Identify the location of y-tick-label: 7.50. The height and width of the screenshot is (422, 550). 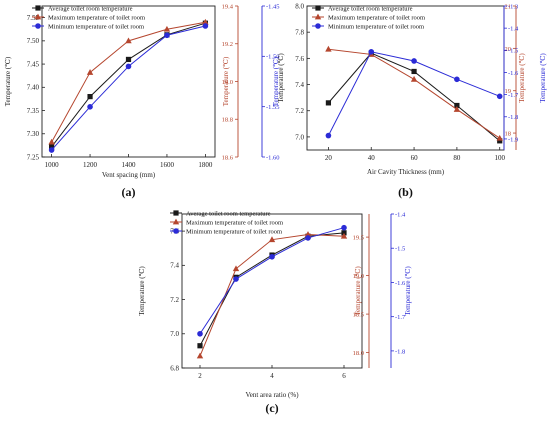
(33, 41).